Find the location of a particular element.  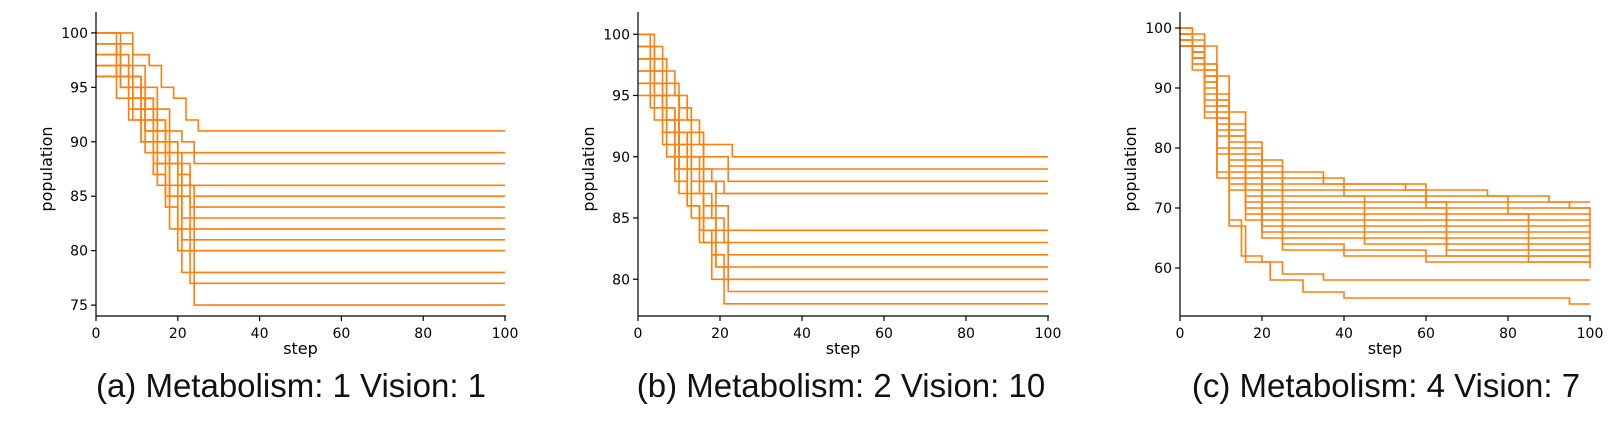

y-tick-label: 70 is located at coordinates (1163, 209).